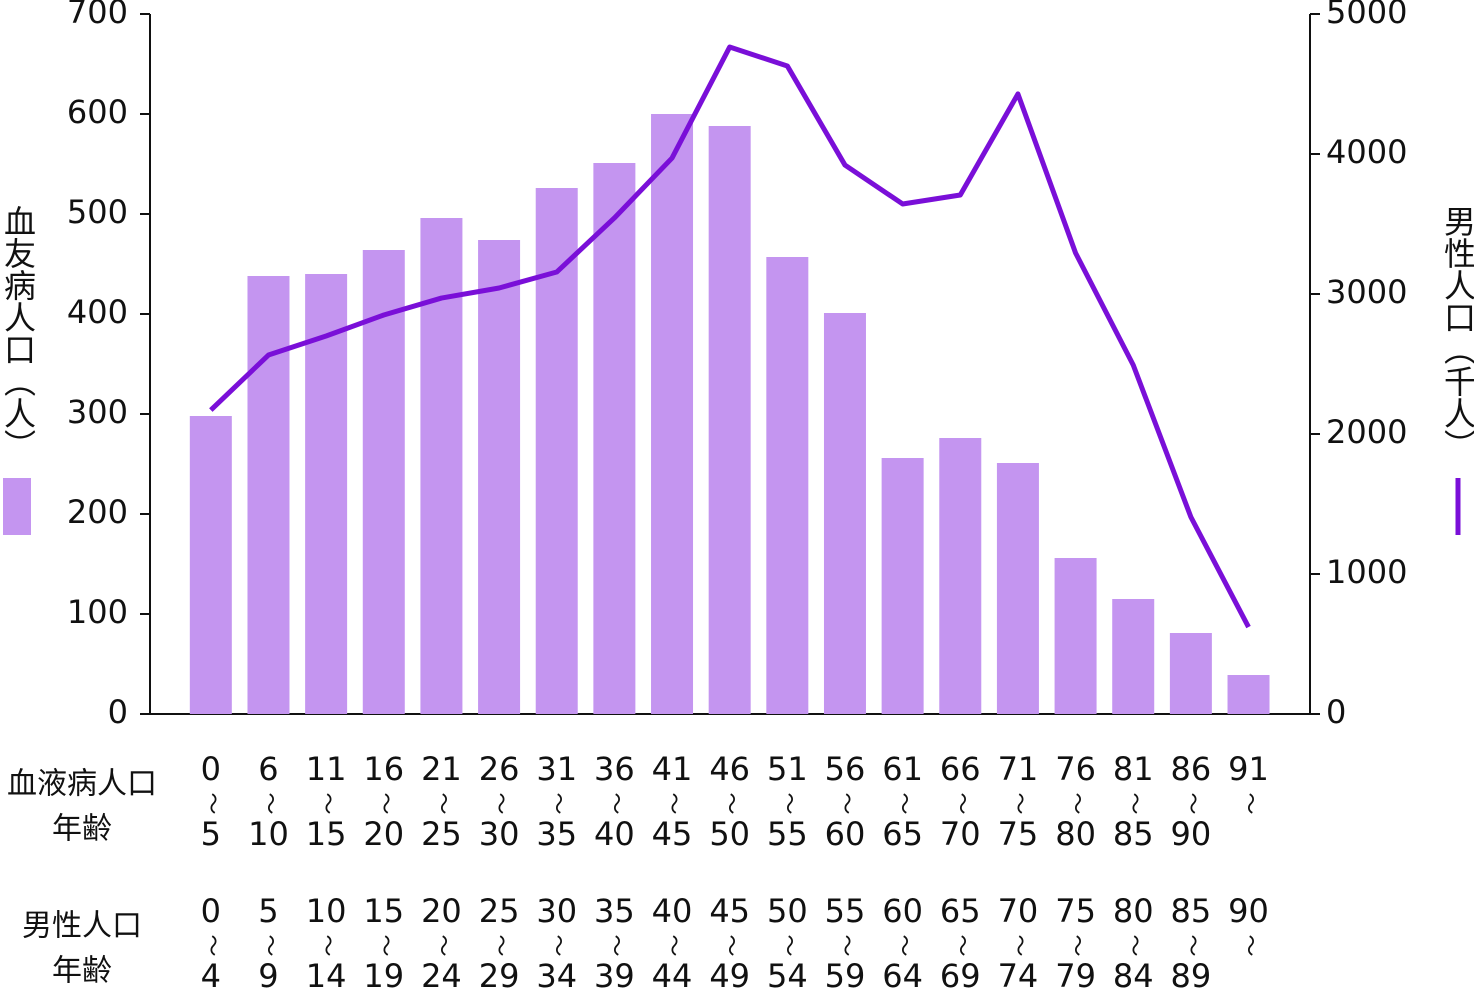 The image size is (1474, 993). What do you see at coordinates (1336, 712) in the screenshot?
I see `y2-tick-label: 0` at bounding box center [1336, 712].